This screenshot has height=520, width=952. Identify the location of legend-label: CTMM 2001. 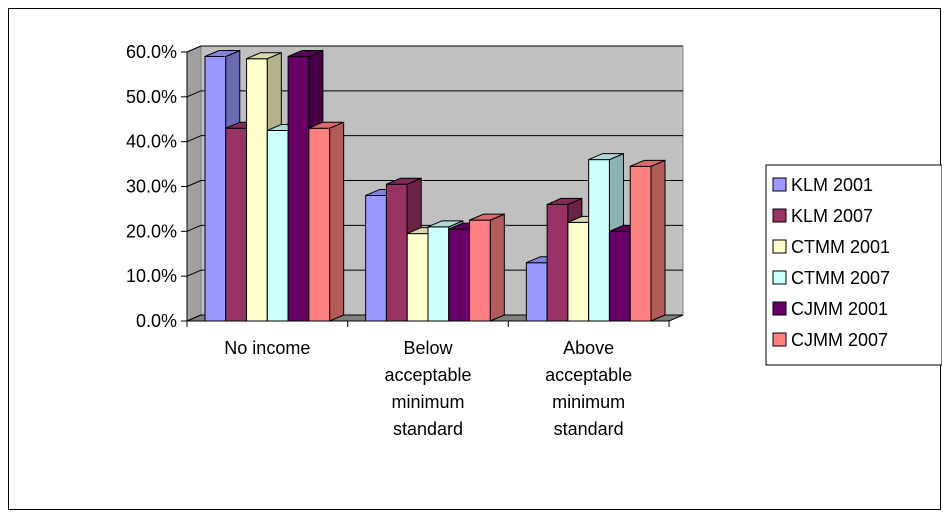
(840, 247).